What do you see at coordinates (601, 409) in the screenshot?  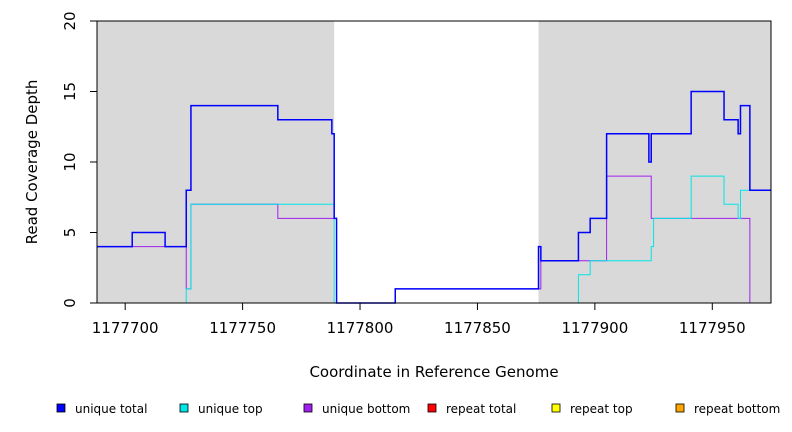 I see `legend-label: repeat top` at bounding box center [601, 409].